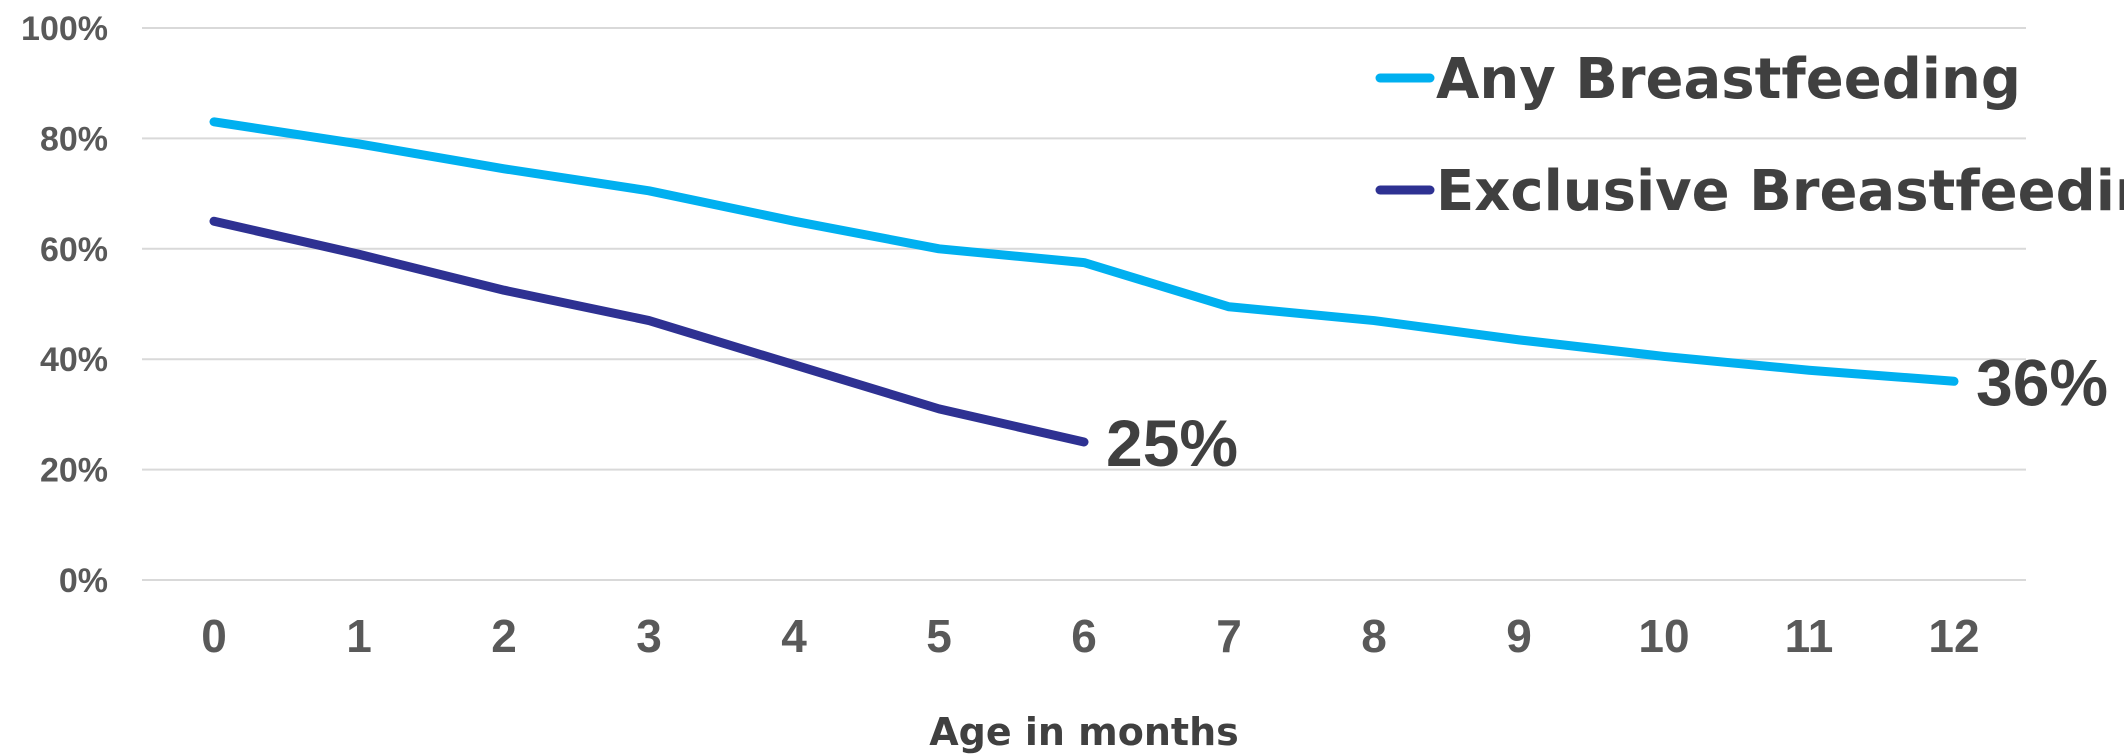  Describe the element at coordinates (1607, 412) in the screenshot. I see `data-labels: 36% 25%` at that location.